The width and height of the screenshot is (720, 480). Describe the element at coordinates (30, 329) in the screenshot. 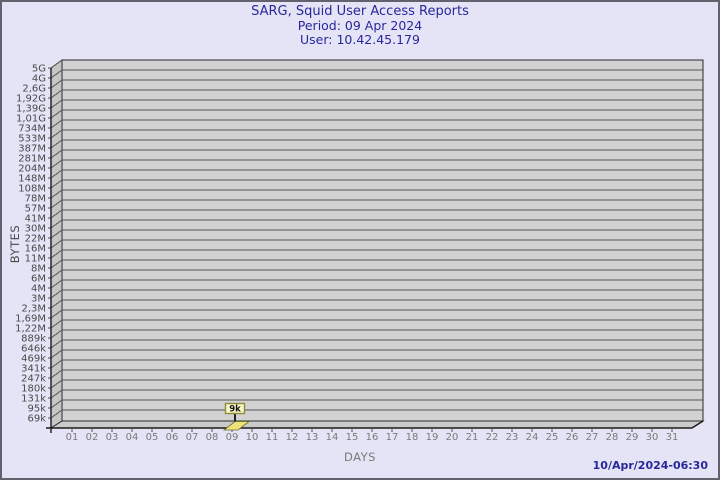

I see `svg-text: 1,22M` at that location.